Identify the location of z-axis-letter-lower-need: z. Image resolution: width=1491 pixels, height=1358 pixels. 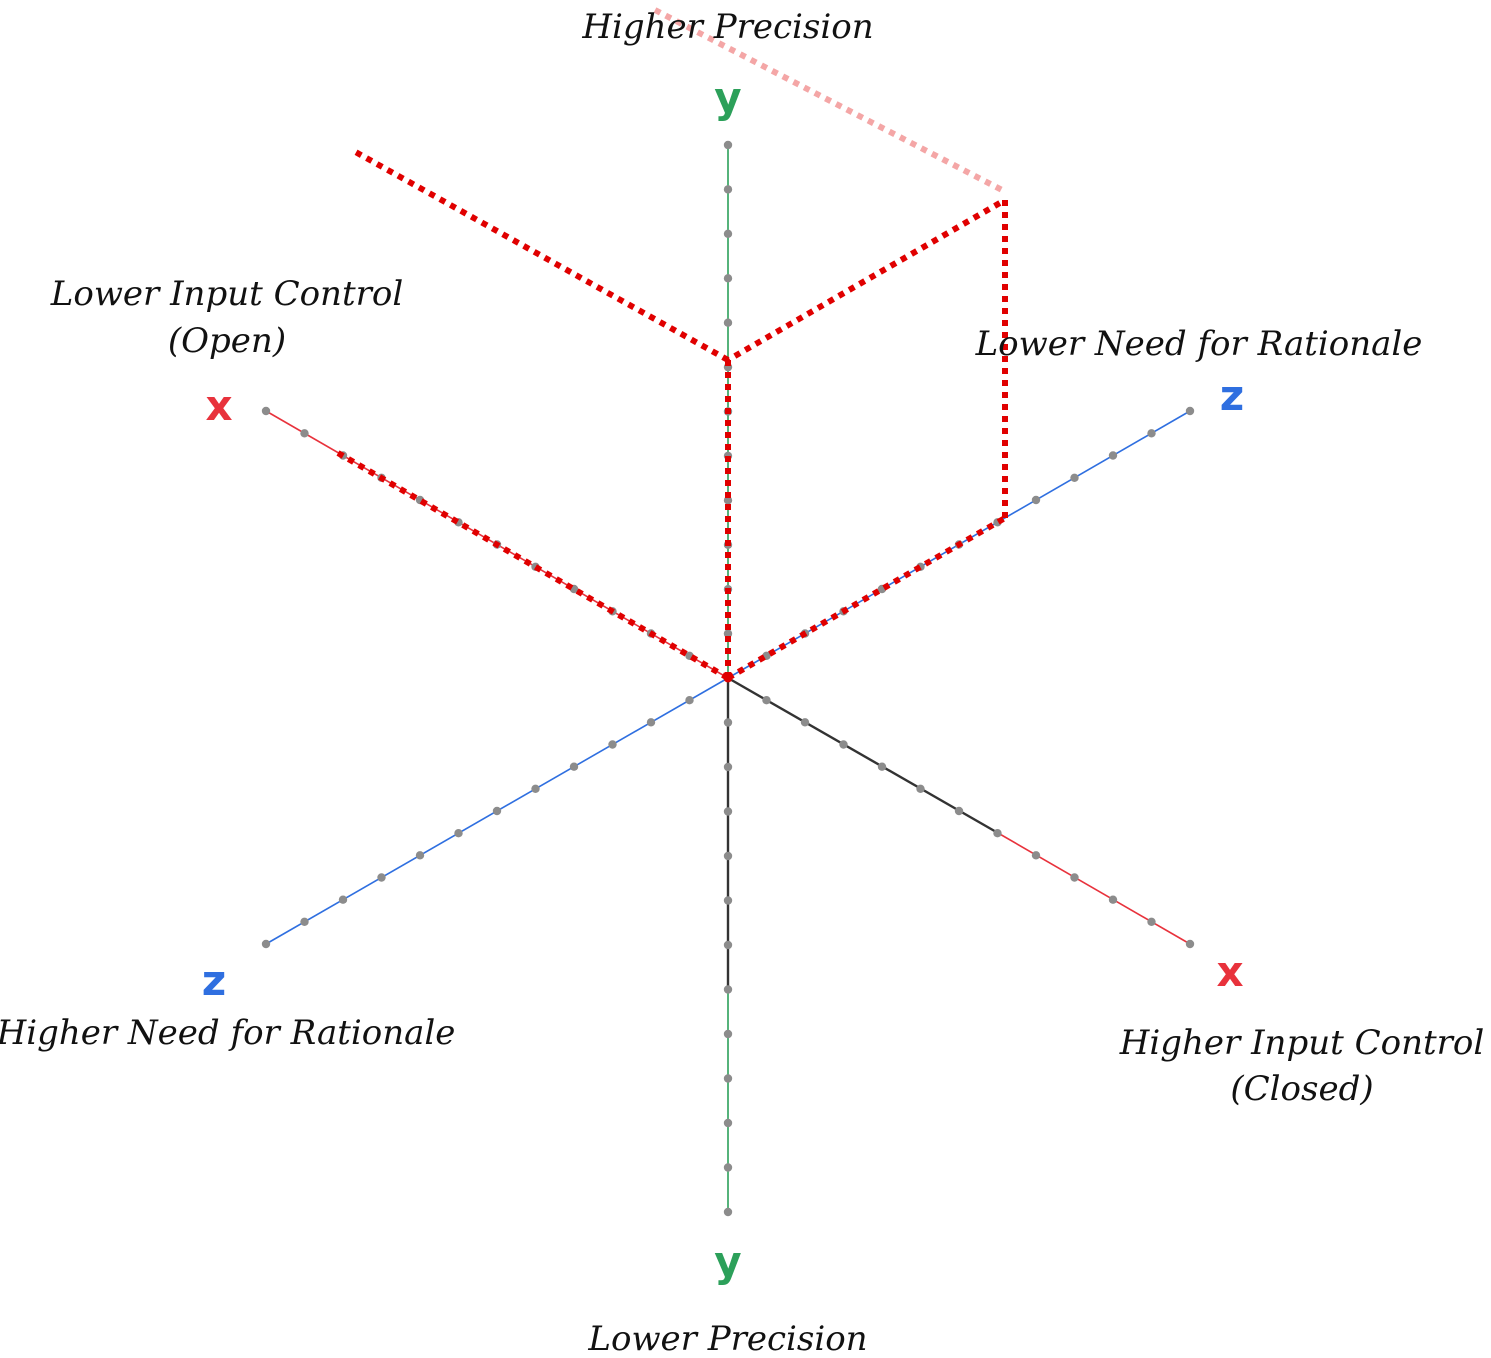
(1232, 395).